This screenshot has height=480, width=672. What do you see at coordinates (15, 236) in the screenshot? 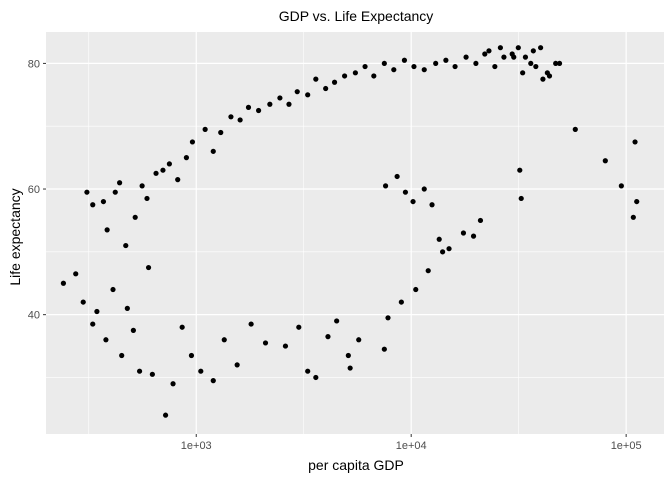
I see `y-axis-title: Life expectancy` at bounding box center [15, 236].